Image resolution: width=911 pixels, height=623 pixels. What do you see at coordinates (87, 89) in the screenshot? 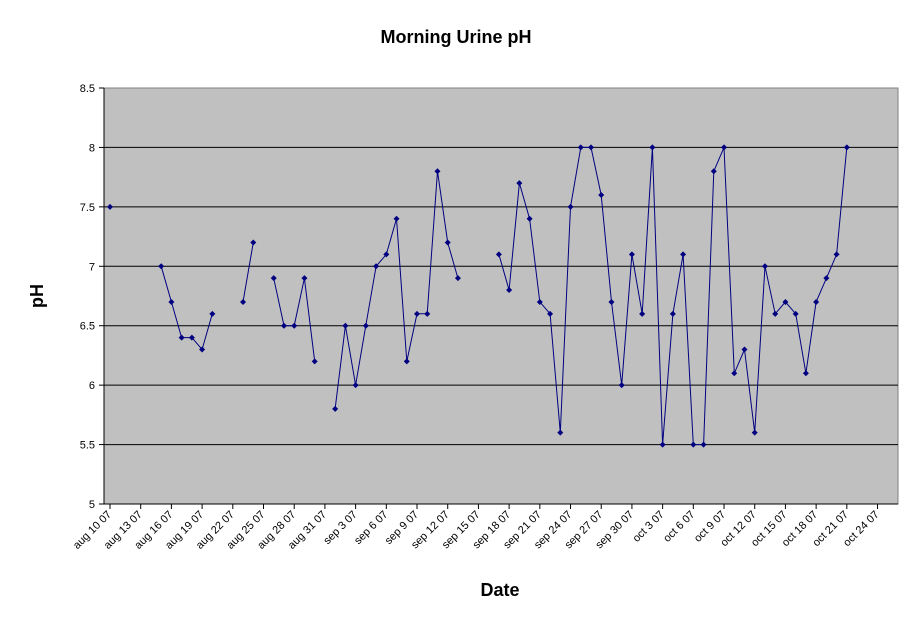
I see `y-tick-label: 8.5` at bounding box center [87, 89].